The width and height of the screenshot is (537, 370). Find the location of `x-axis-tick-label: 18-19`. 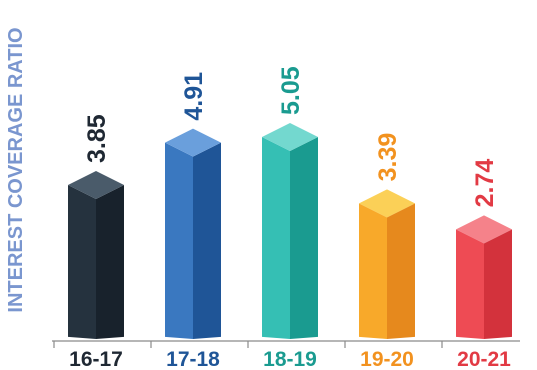

x-axis-tick-label: 18-19 is located at coordinates (290, 359).